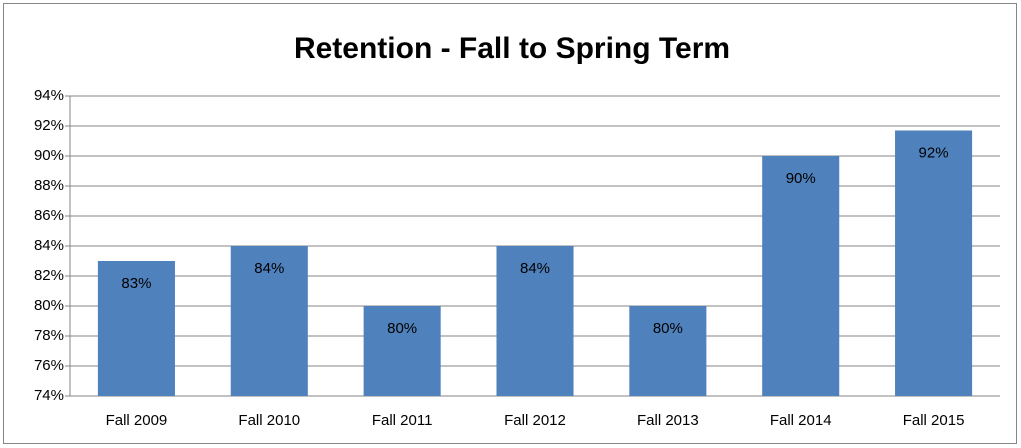  What do you see at coordinates (49, 365) in the screenshot?
I see `y-tick-label: 76%` at bounding box center [49, 365].